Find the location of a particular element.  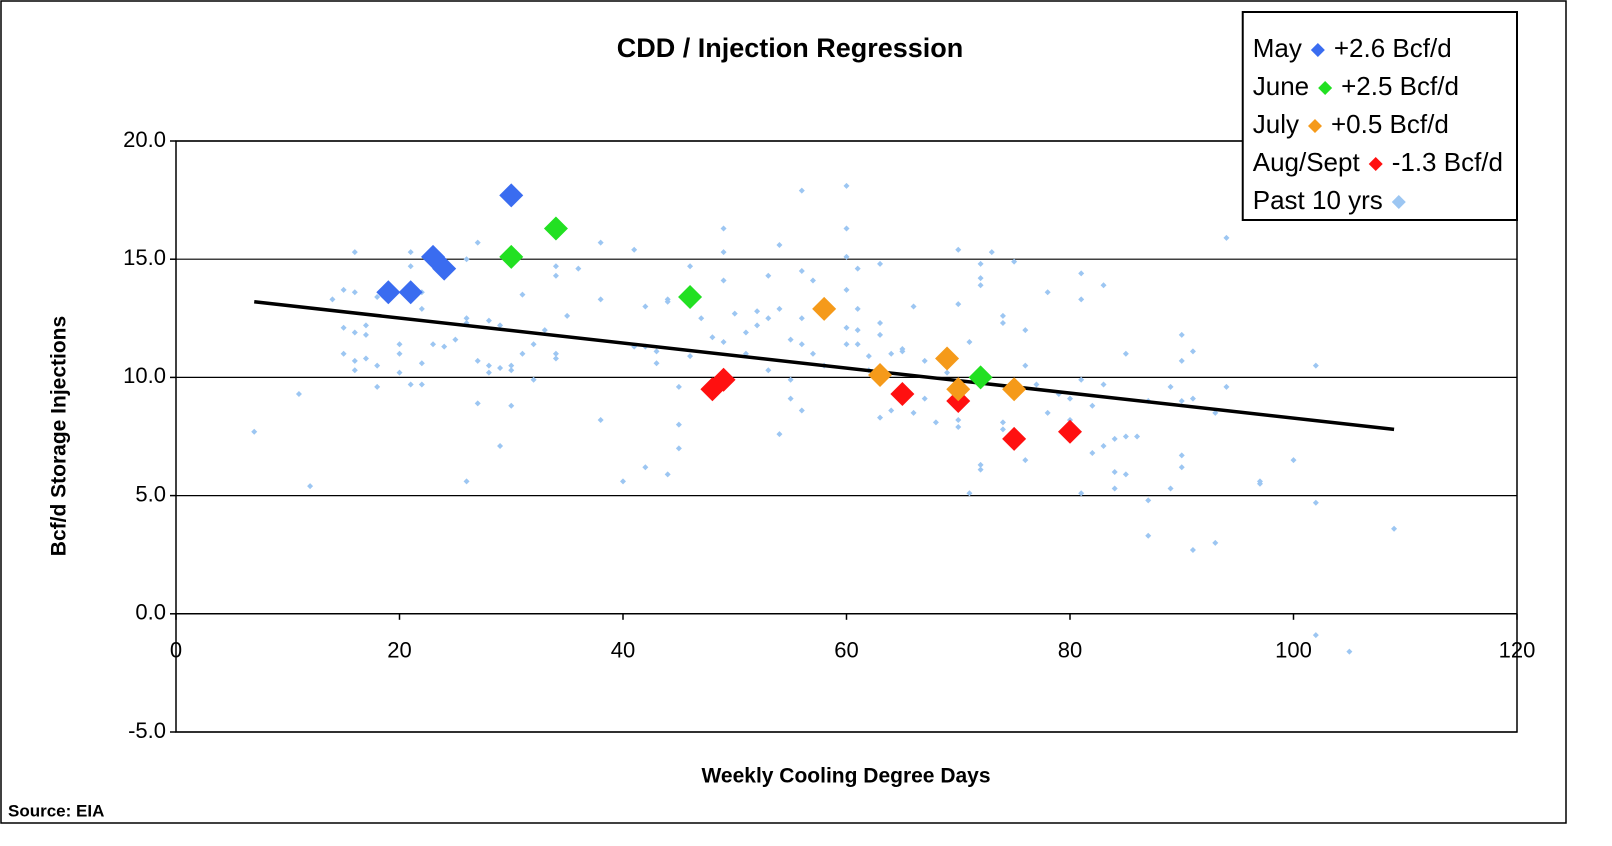

y-tick-label: -5.0 is located at coordinates (147, 730).